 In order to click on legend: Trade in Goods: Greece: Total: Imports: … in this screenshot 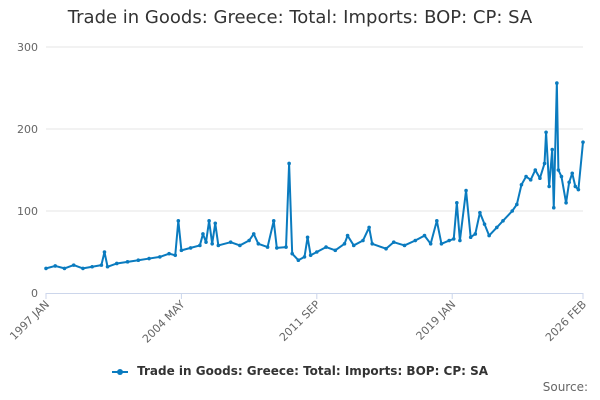, I will do `click(300, 371)`.